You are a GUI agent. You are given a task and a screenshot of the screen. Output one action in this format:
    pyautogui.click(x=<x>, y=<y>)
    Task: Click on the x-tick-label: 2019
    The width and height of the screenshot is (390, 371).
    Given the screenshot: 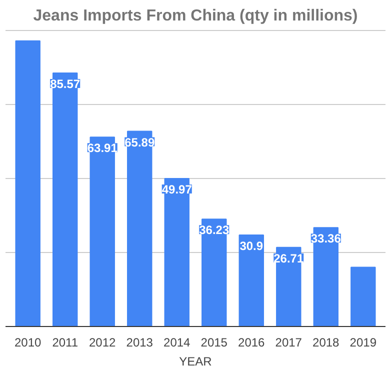 What is the action you would take?
    pyautogui.click(x=363, y=343)
    